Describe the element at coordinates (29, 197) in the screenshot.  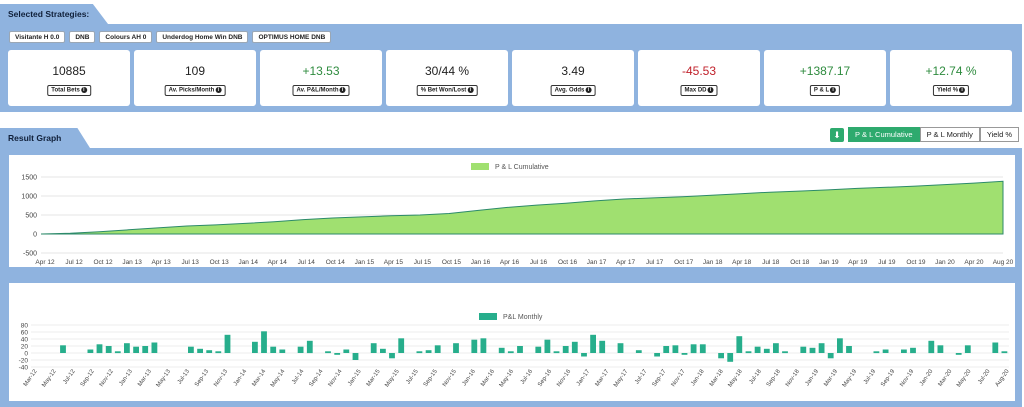
I see `y-tick-label: 1000` at that location.